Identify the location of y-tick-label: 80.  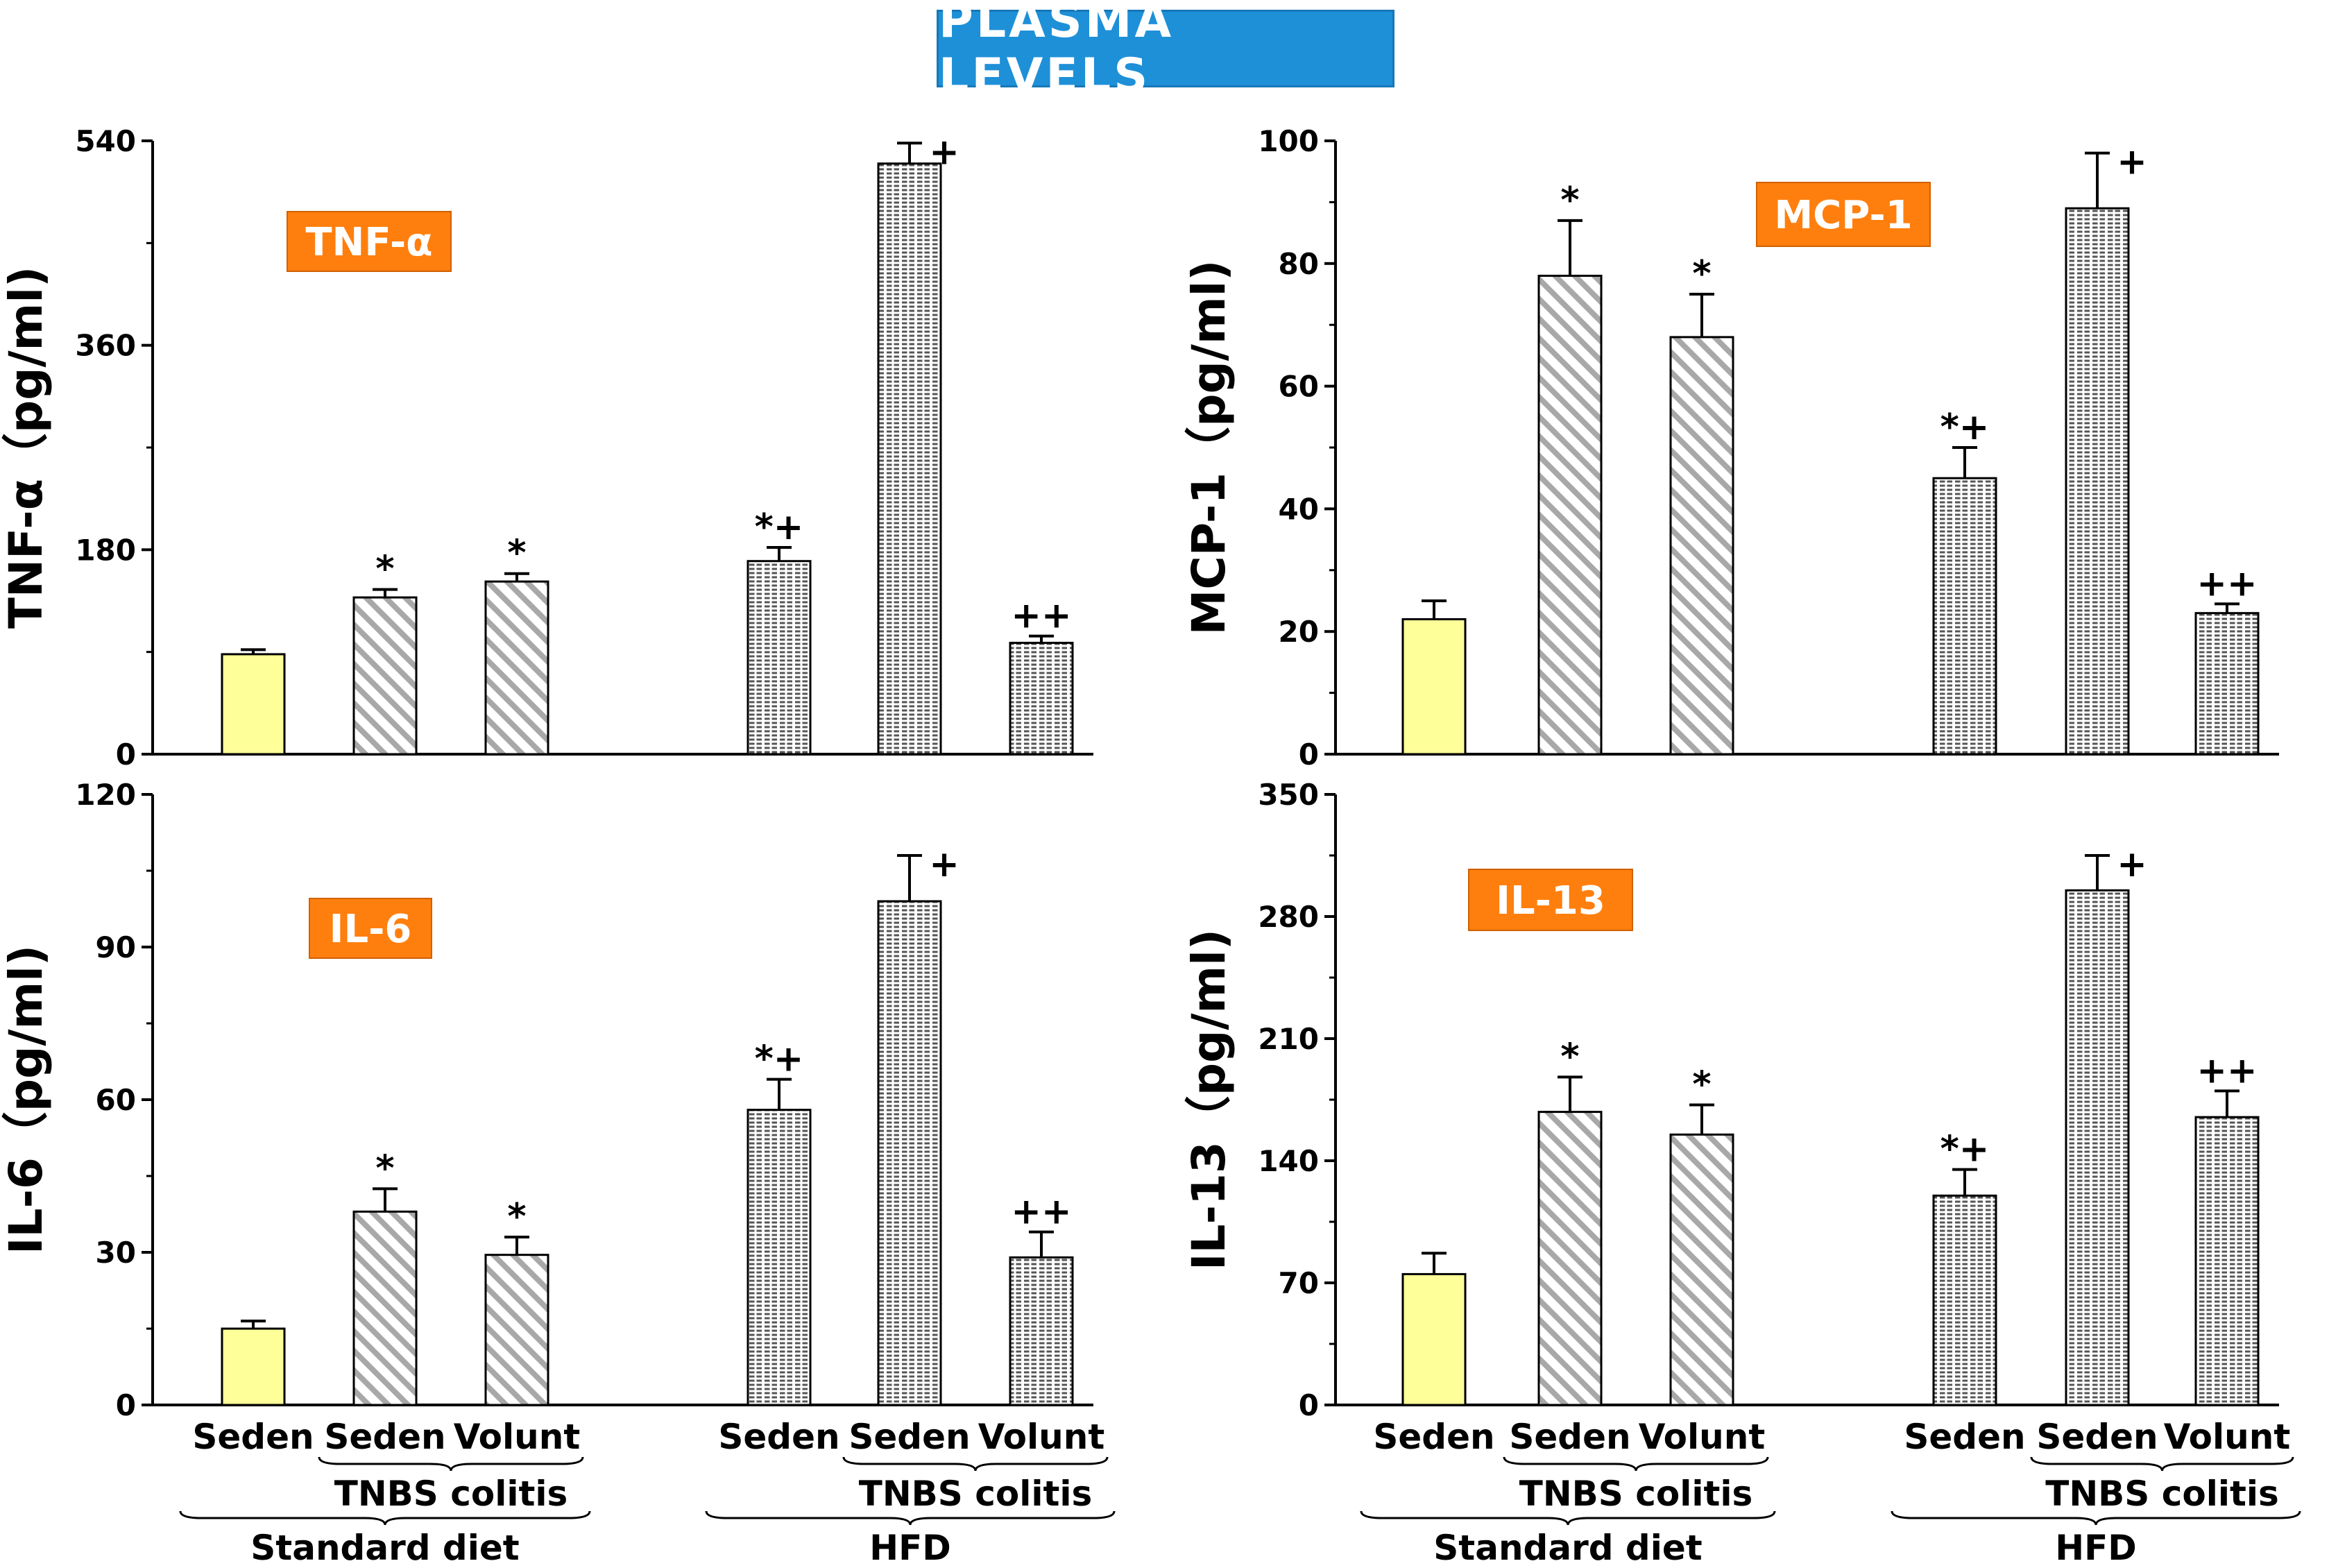
(1299, 264).